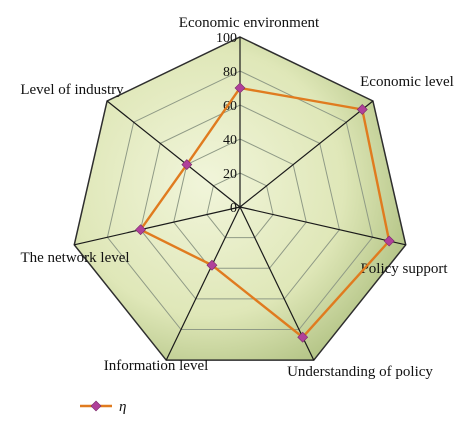 This screenshot has width=474, height=430. I want to click on tick-label: 20, so click(230, 174).